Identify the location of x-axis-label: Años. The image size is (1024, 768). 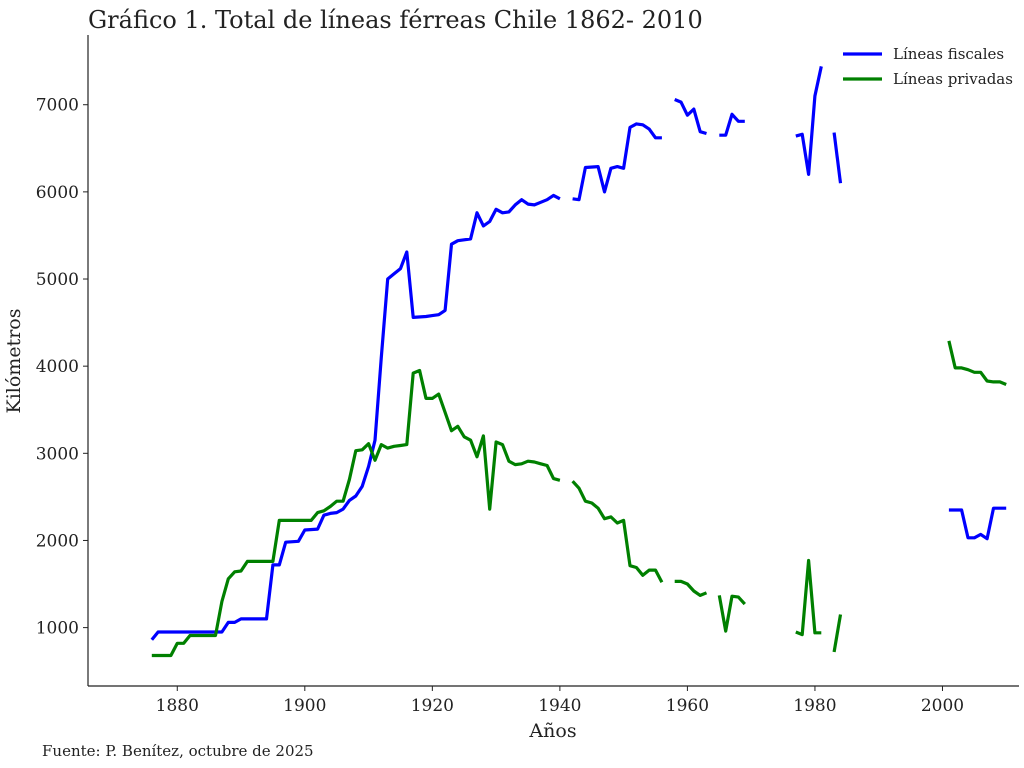
(552, 731).